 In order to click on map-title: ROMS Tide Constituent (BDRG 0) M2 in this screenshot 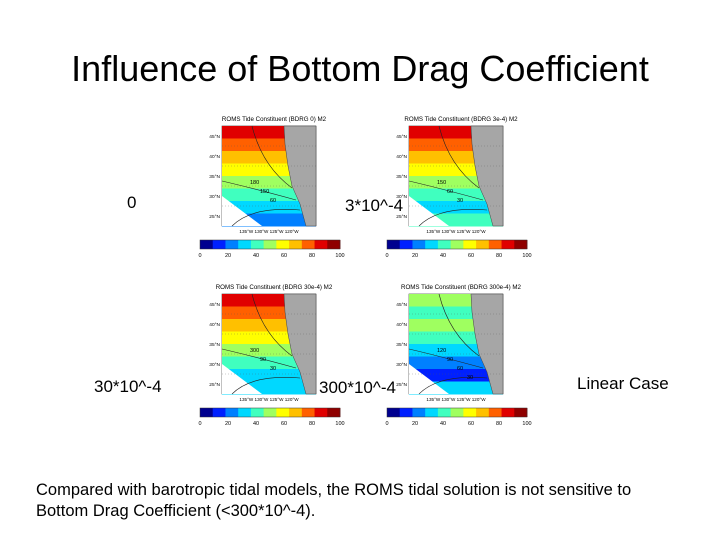, I will do `click(274, 119)`.